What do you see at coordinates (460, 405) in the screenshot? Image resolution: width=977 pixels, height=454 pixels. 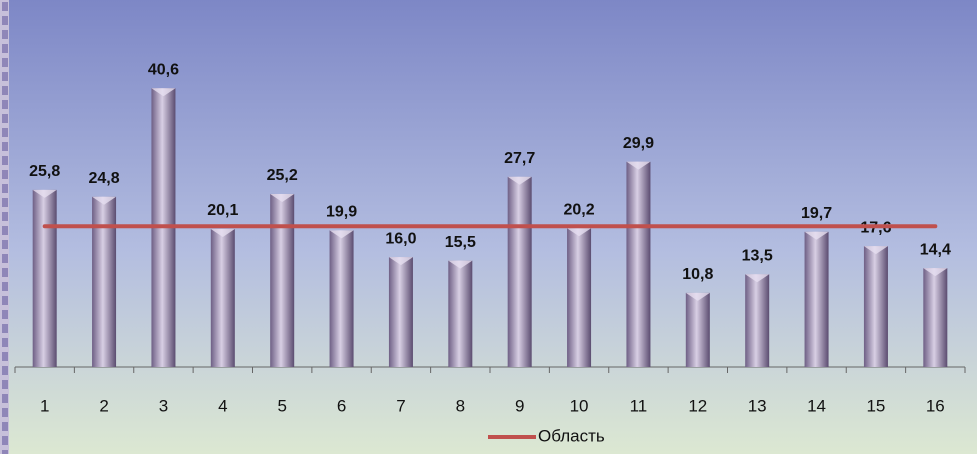 I see `x-tick-label: 8` at bounding box center [460, 405].